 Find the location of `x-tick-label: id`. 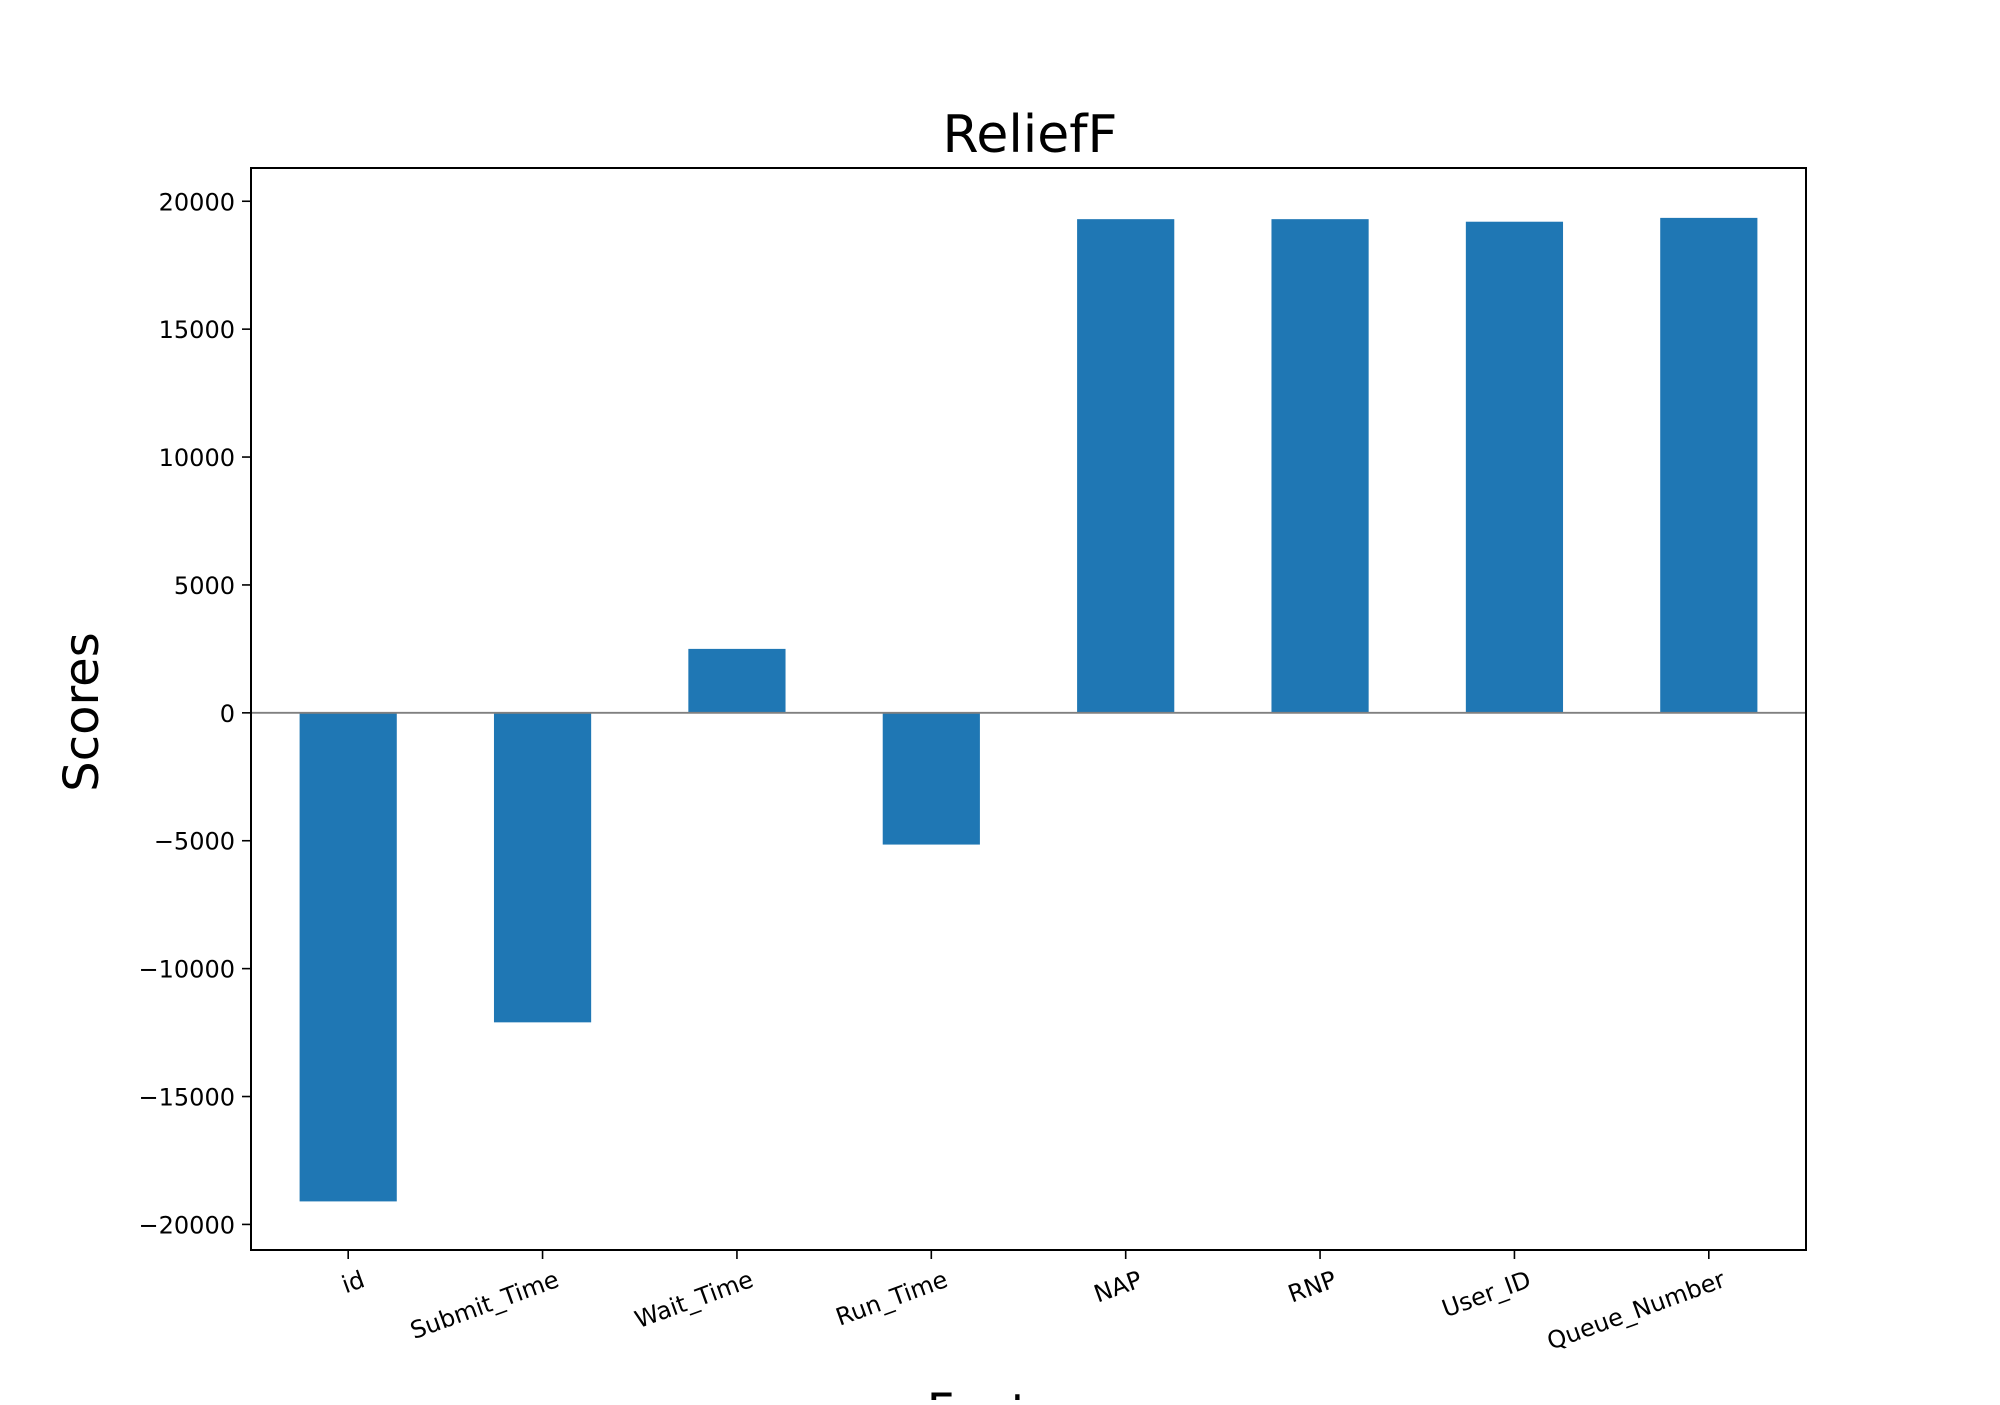

x-tick-label: id is located at coordinates (353, 1282).